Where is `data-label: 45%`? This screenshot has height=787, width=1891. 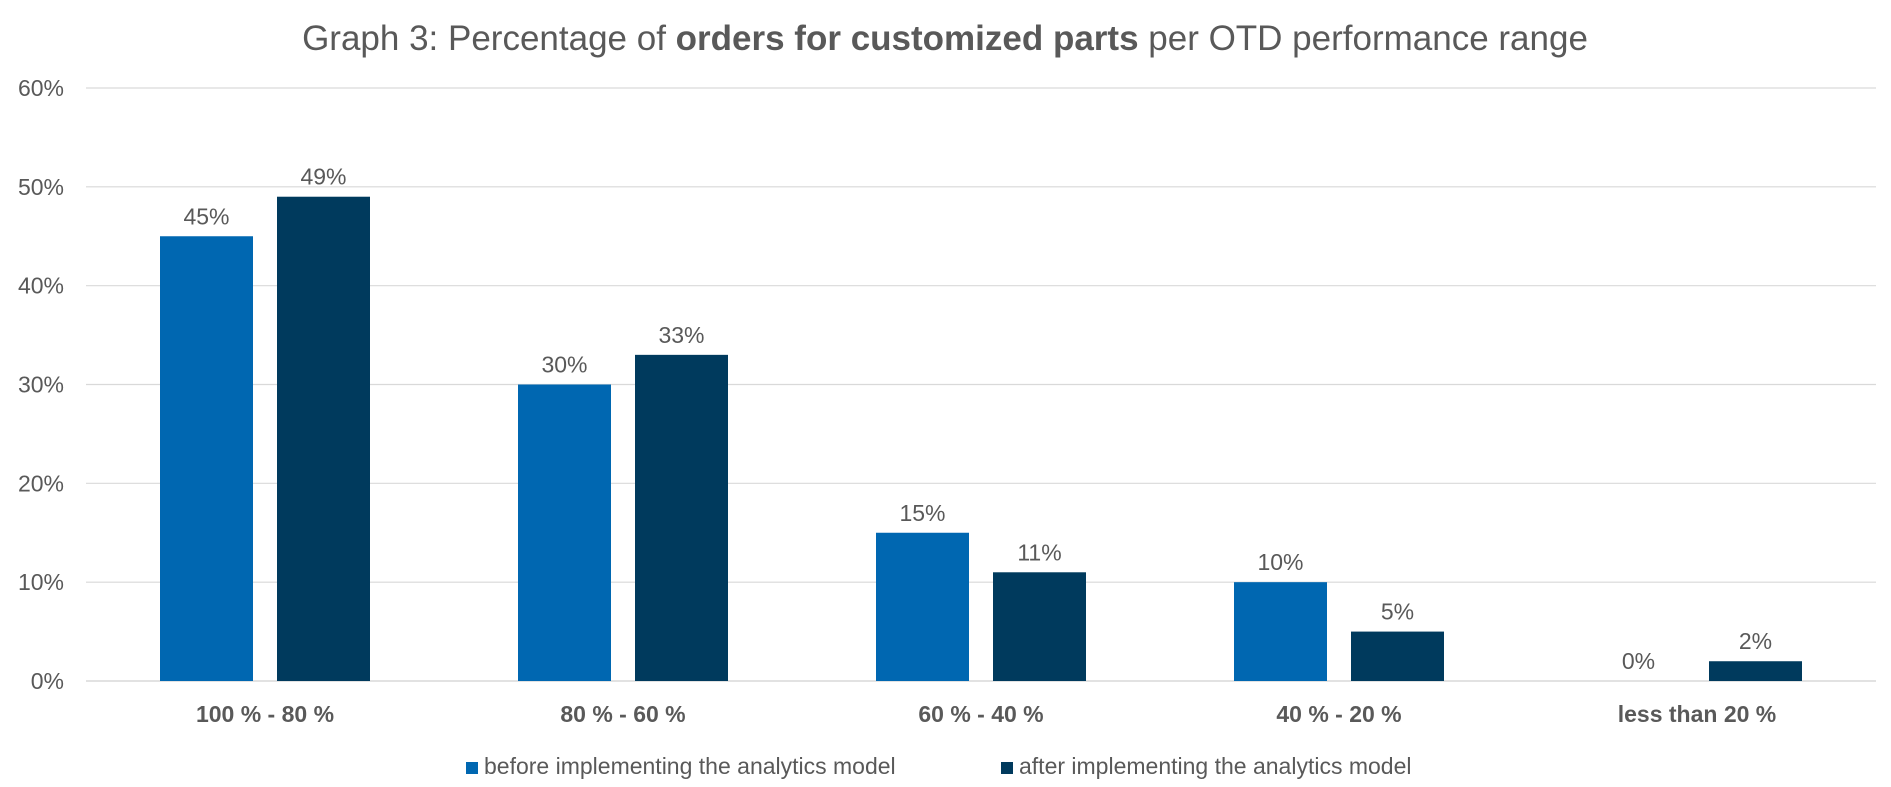 data-label: 45% is located at coordinates (206, 216).